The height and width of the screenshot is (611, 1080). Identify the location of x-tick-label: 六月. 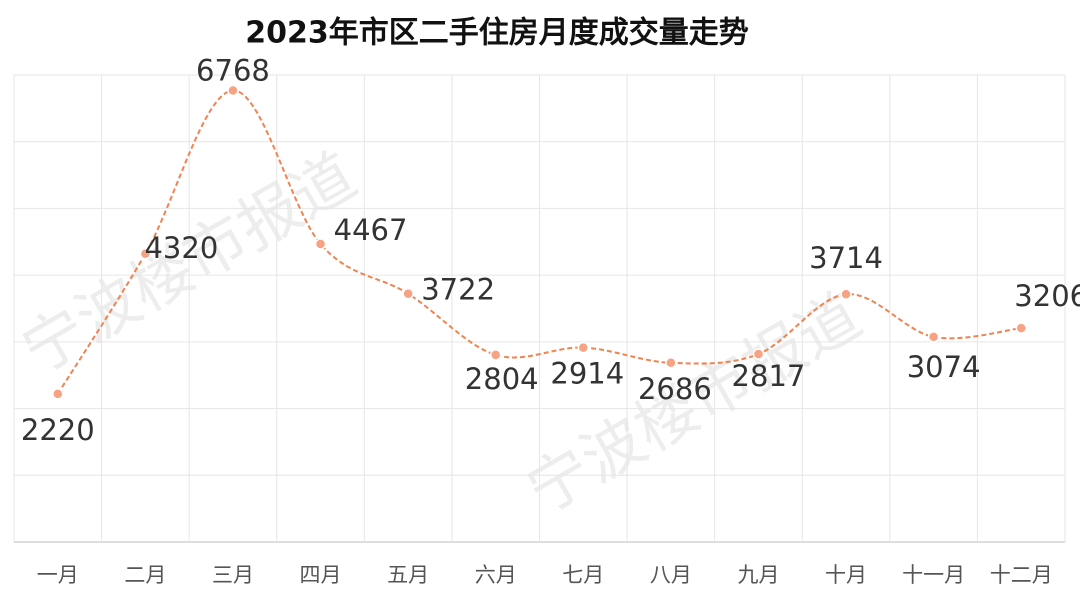
(496, 575).